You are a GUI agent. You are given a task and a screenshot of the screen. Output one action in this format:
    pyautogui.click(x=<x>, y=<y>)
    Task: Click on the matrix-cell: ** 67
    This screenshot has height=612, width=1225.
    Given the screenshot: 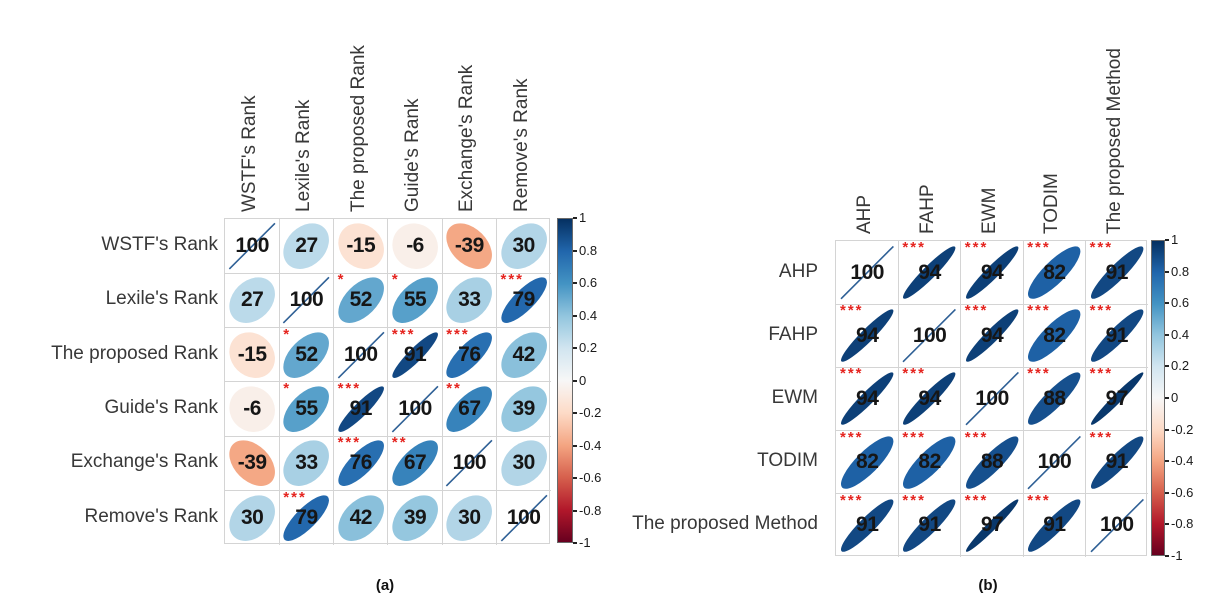 What is the action you would take?
    pyautogui.click(x=415, y=462)
    